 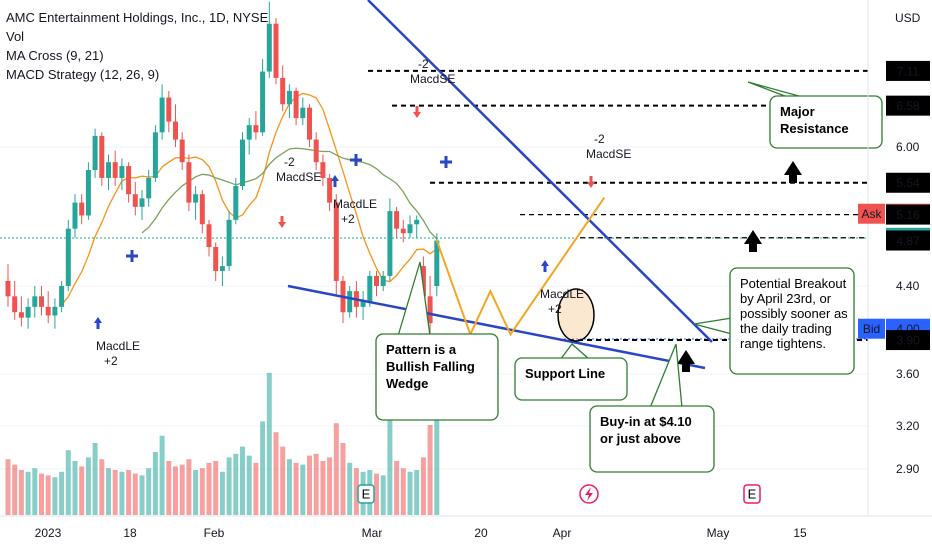 What do you see at coordinates (794, 313) in the screenshot?
I see `callout-text: possibly sooner as` at bounding box center [794, 313].